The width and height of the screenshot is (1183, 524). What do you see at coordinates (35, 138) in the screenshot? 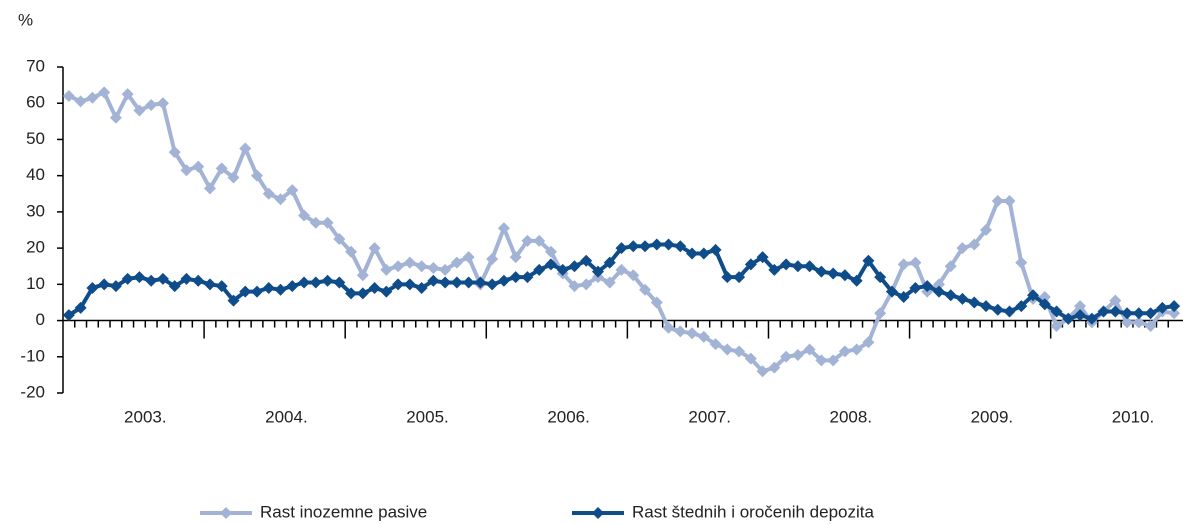
I see `y-tick-label: 50` at bounding box center [35, 138].